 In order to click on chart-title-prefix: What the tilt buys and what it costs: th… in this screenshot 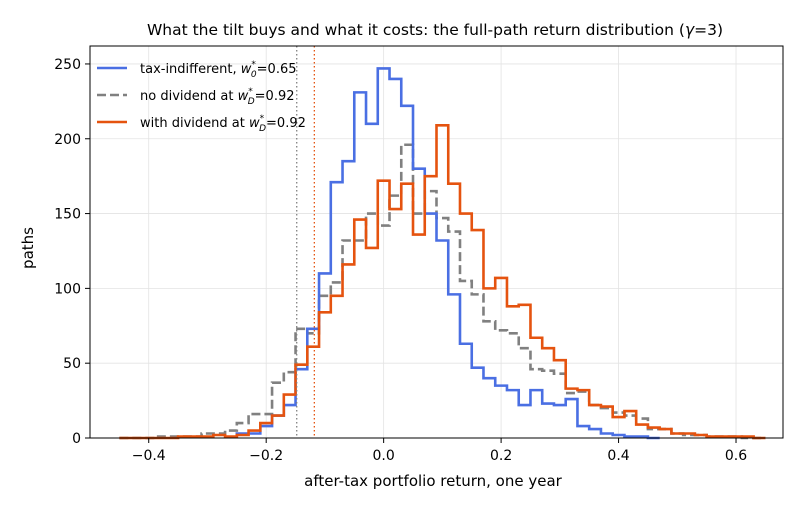, I will do `click(416, 30)`.